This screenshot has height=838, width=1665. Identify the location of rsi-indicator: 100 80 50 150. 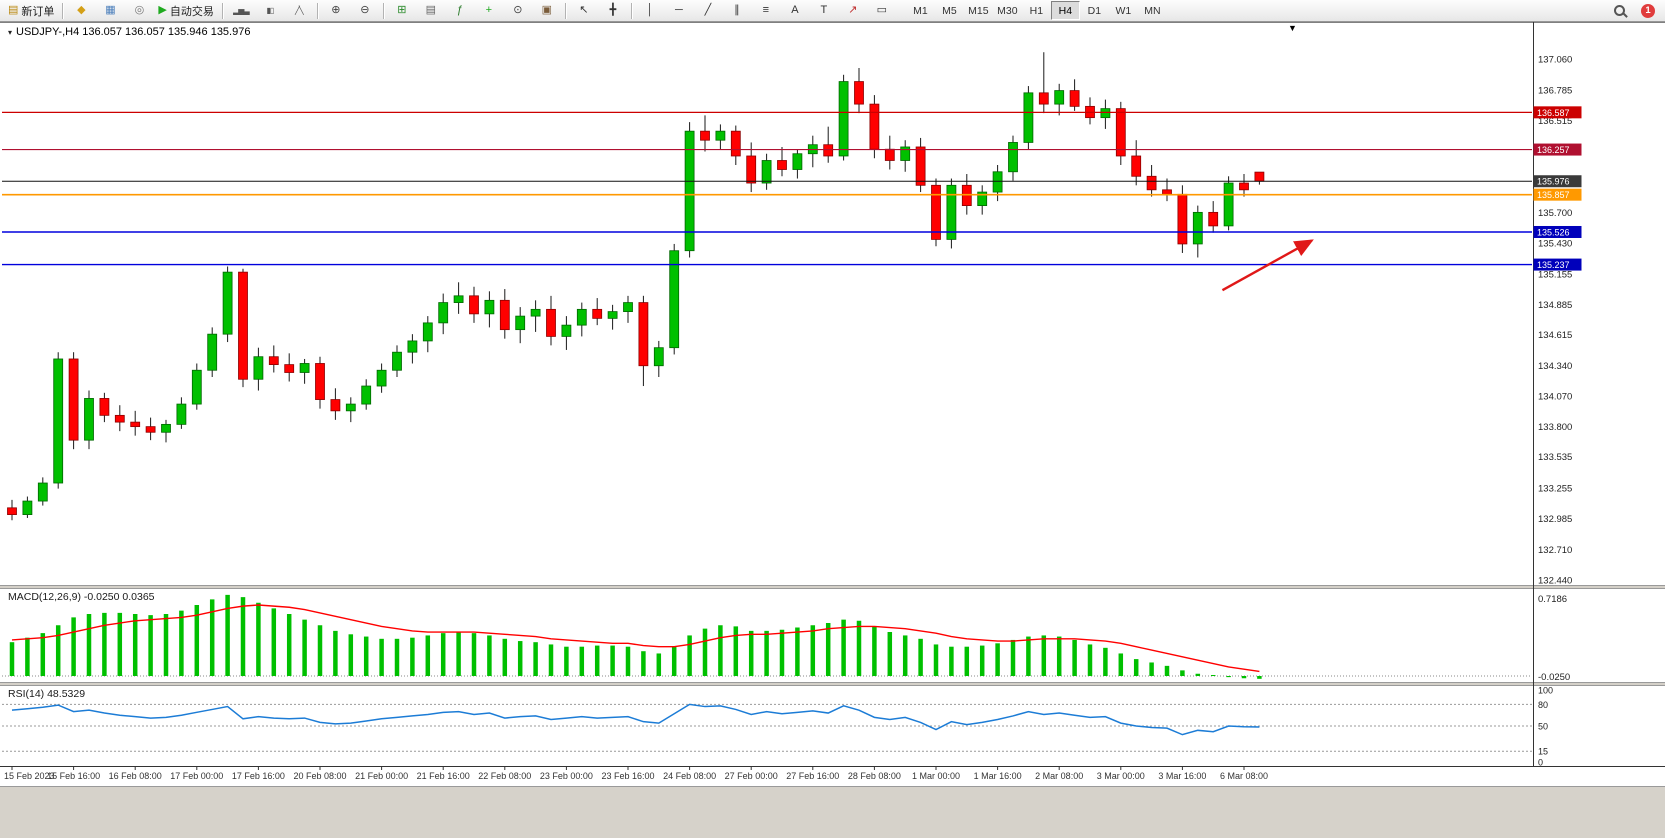
(777, 727).